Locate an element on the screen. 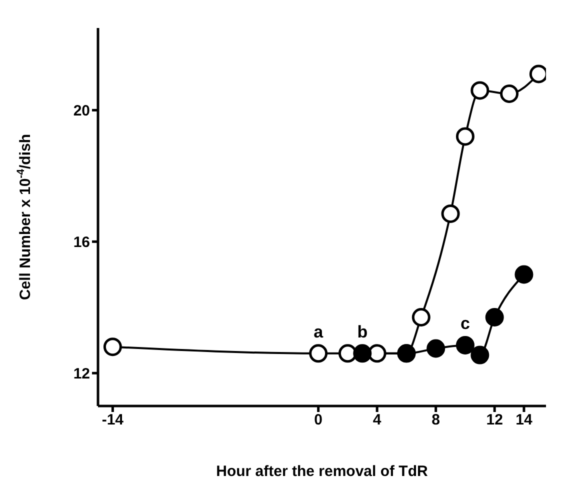 This screenshot has width=574, height=504. y-tick-label: 12 is located at coordinates (81, 373).